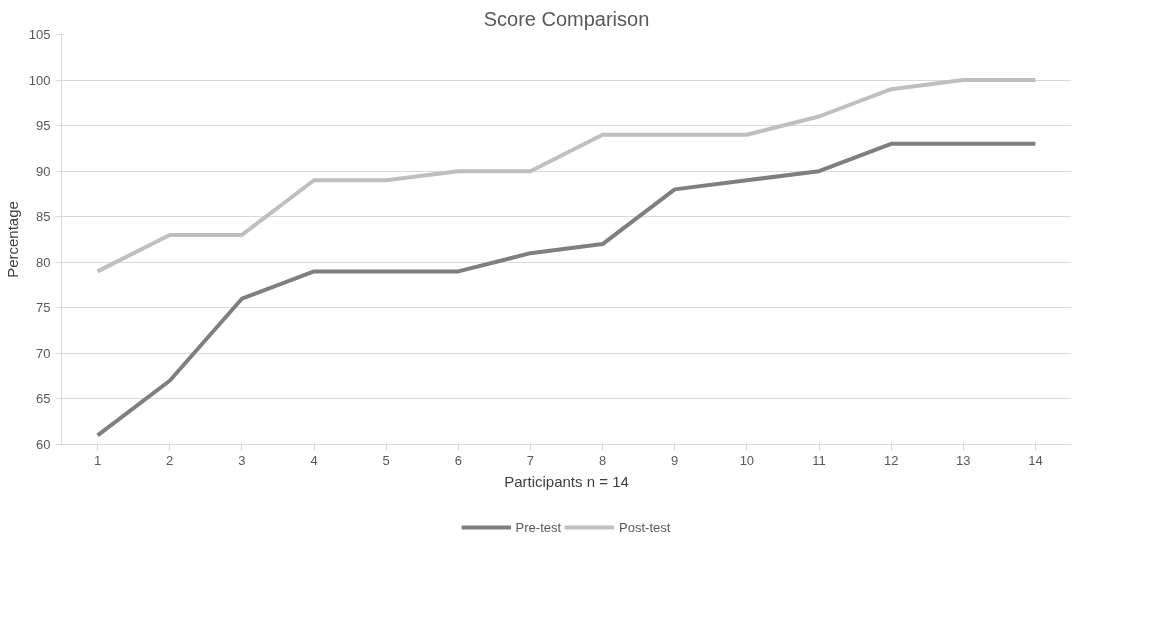 The image size is (1152, 639). Describe the element at coordinates (645, 527) in the screenshot. I see `legend-label: Post-test` at that location.